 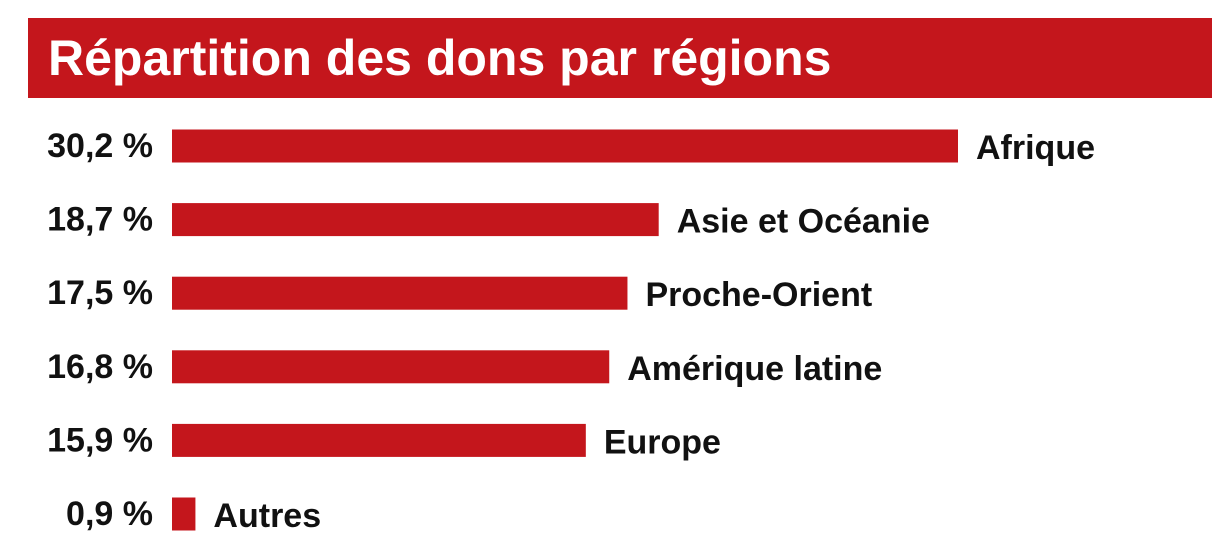 I want to click on bar-row: 30,2 % Afrique, so click(x=571, y=147).